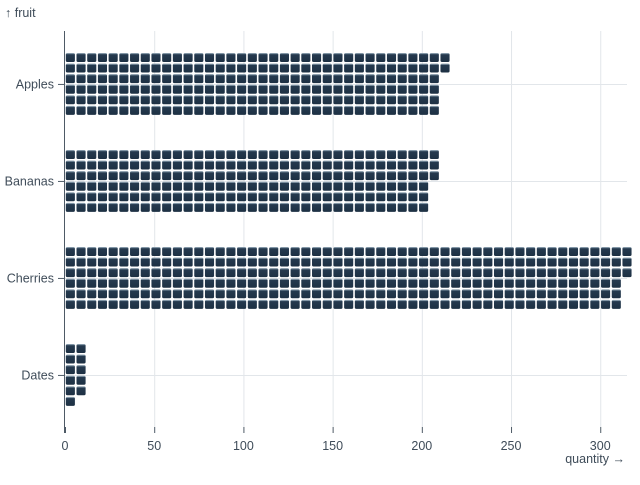  What do you see at coordinates (154, 446) in the screenshot?
I see `x-tick-label: 50` at bounding box center [154, 446].